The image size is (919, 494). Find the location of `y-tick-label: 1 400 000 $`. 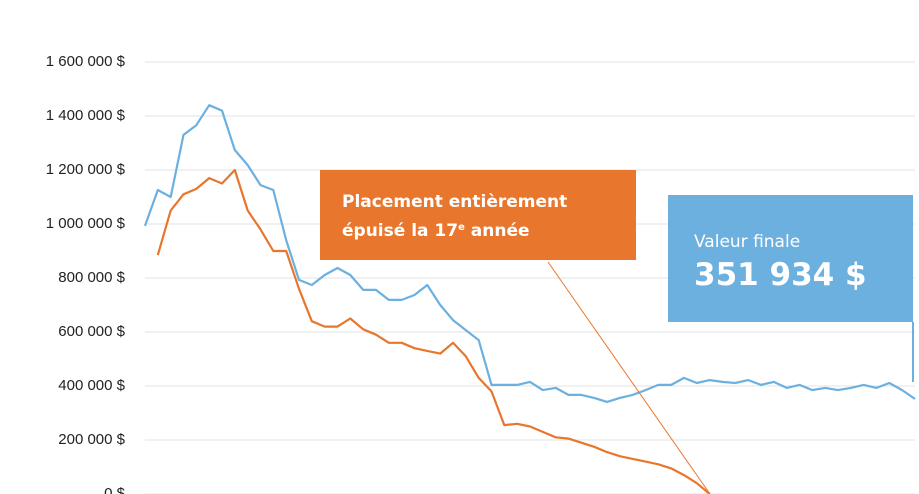

y-tick-label: 1 400 000 $ is located at coordinates (86, 115).